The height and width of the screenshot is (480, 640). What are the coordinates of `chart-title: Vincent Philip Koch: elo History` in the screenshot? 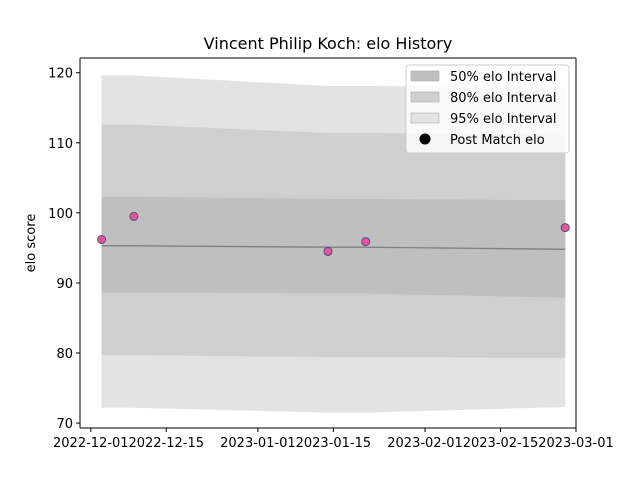 It's located at (328, 43).